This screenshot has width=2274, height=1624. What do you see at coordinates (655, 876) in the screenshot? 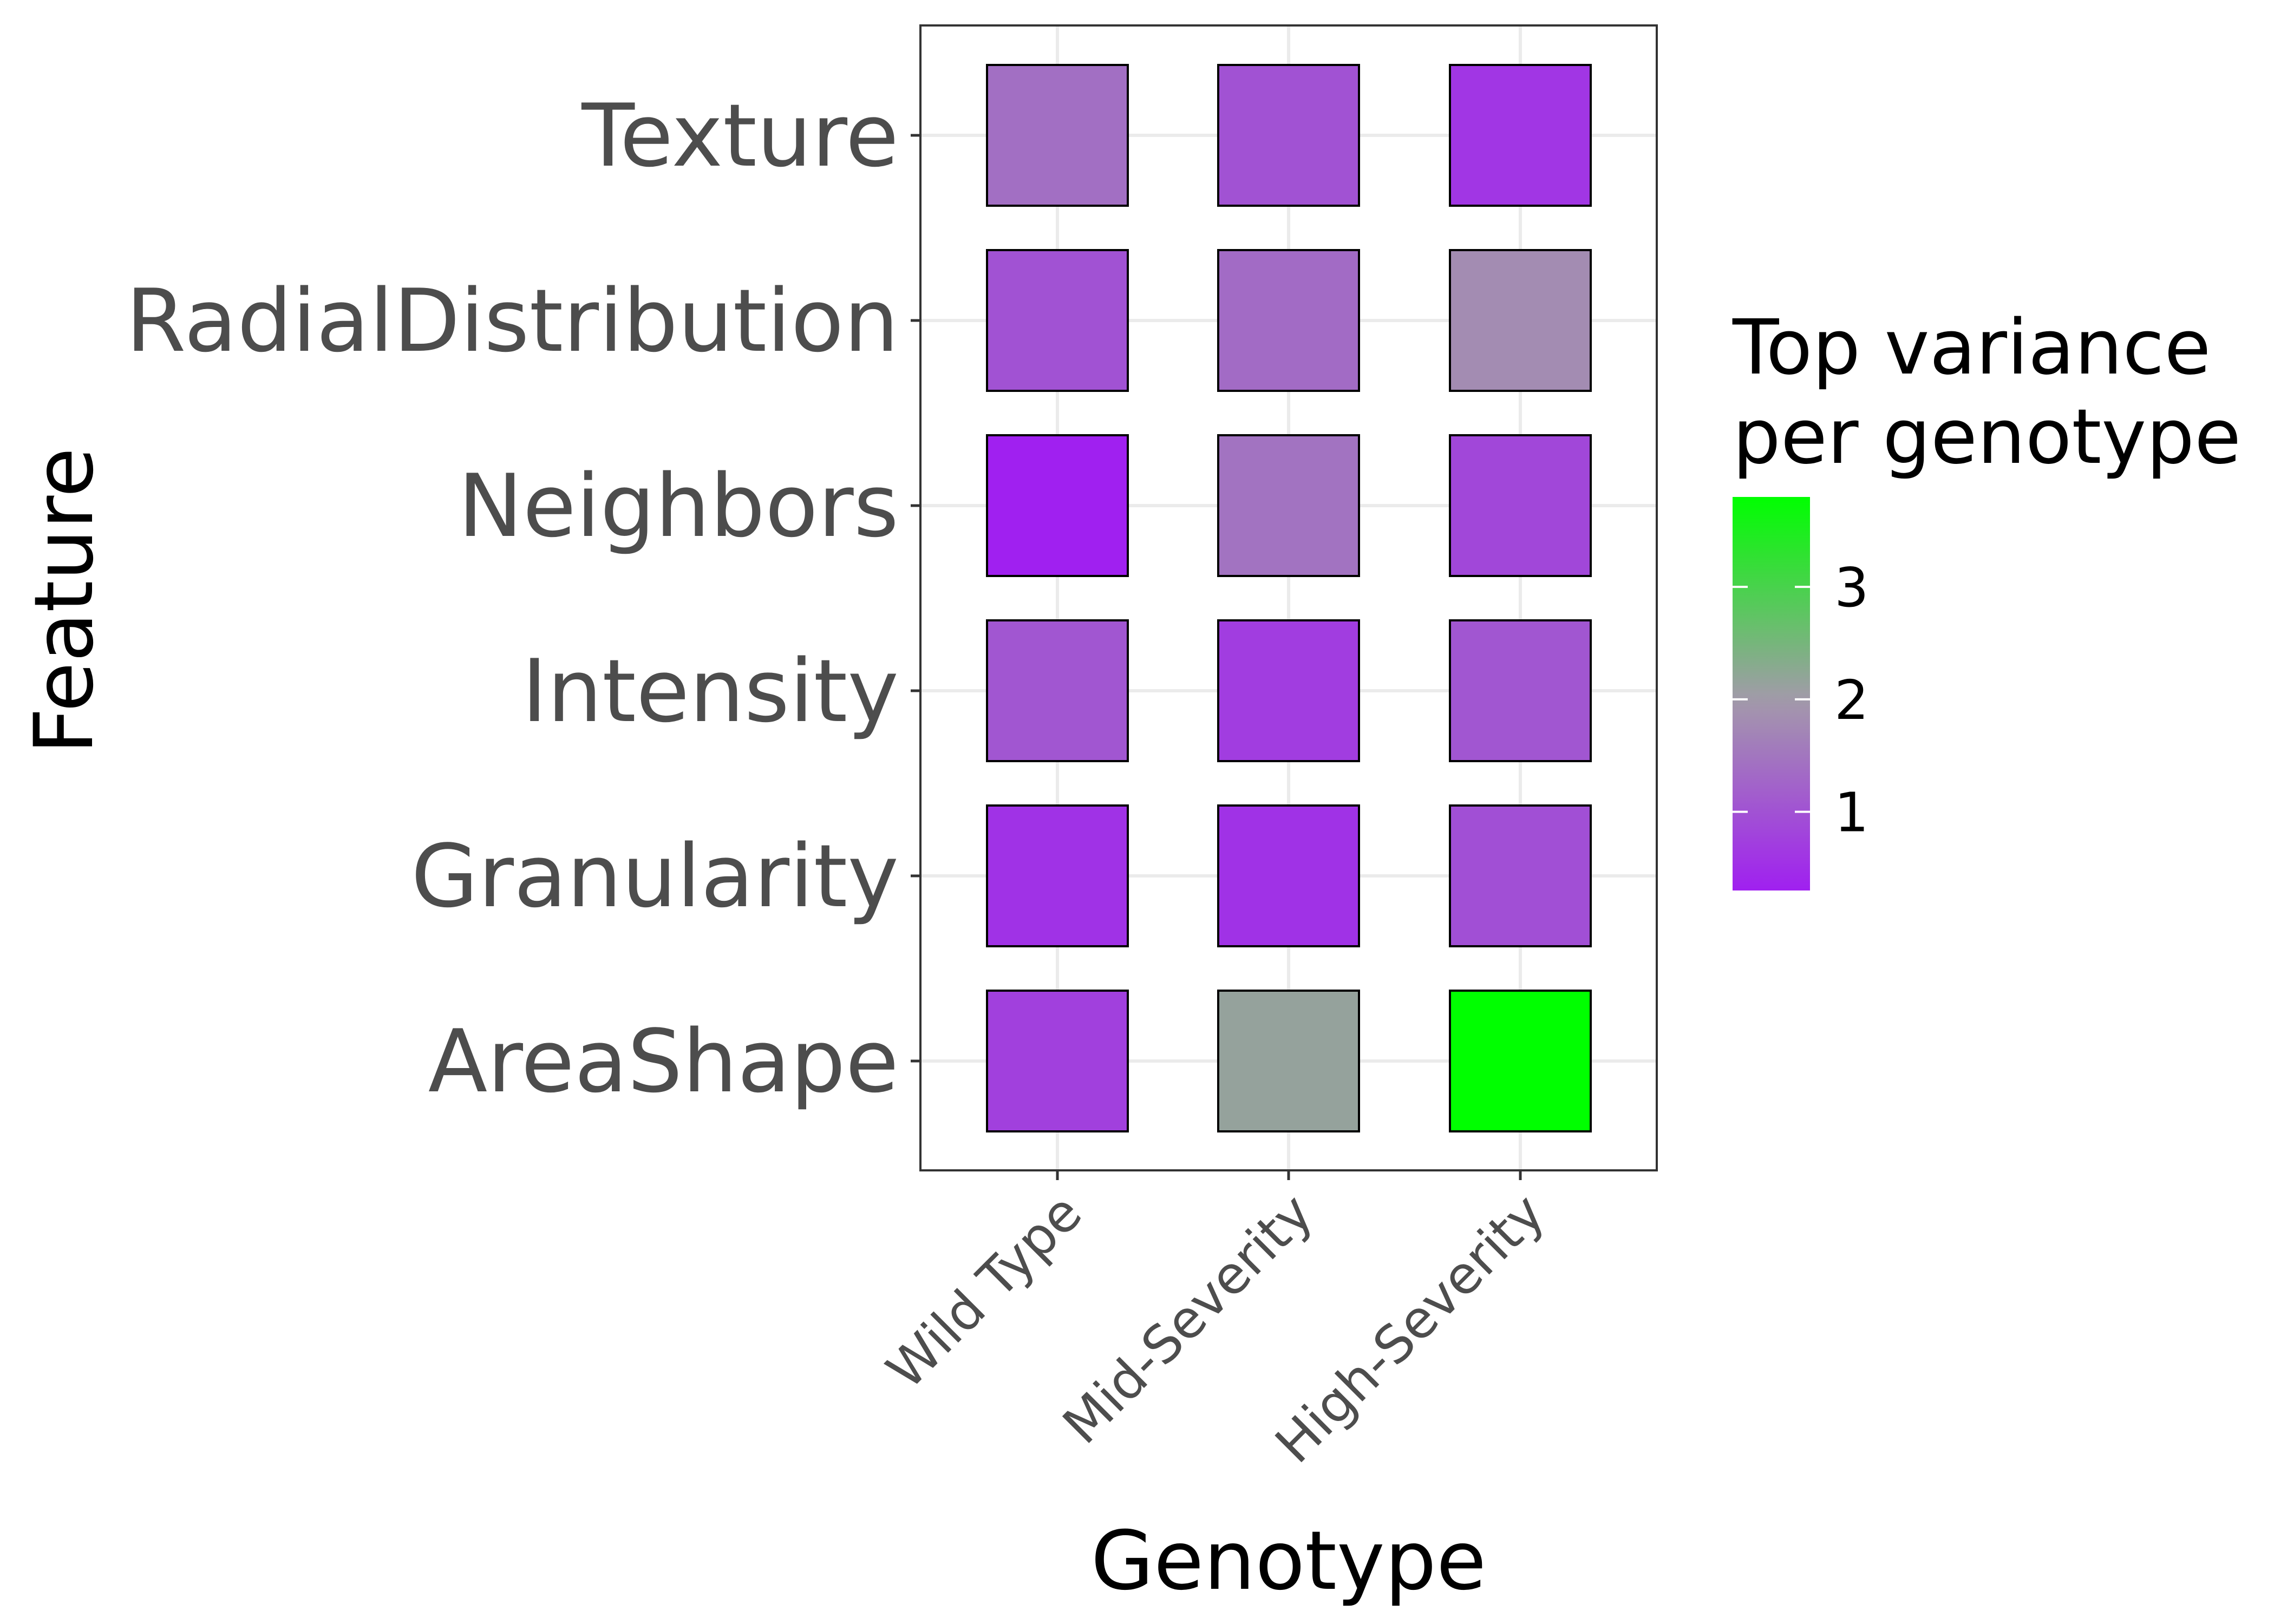
I see `y-tick-label: Granularity` at bounding box center [655, 876].